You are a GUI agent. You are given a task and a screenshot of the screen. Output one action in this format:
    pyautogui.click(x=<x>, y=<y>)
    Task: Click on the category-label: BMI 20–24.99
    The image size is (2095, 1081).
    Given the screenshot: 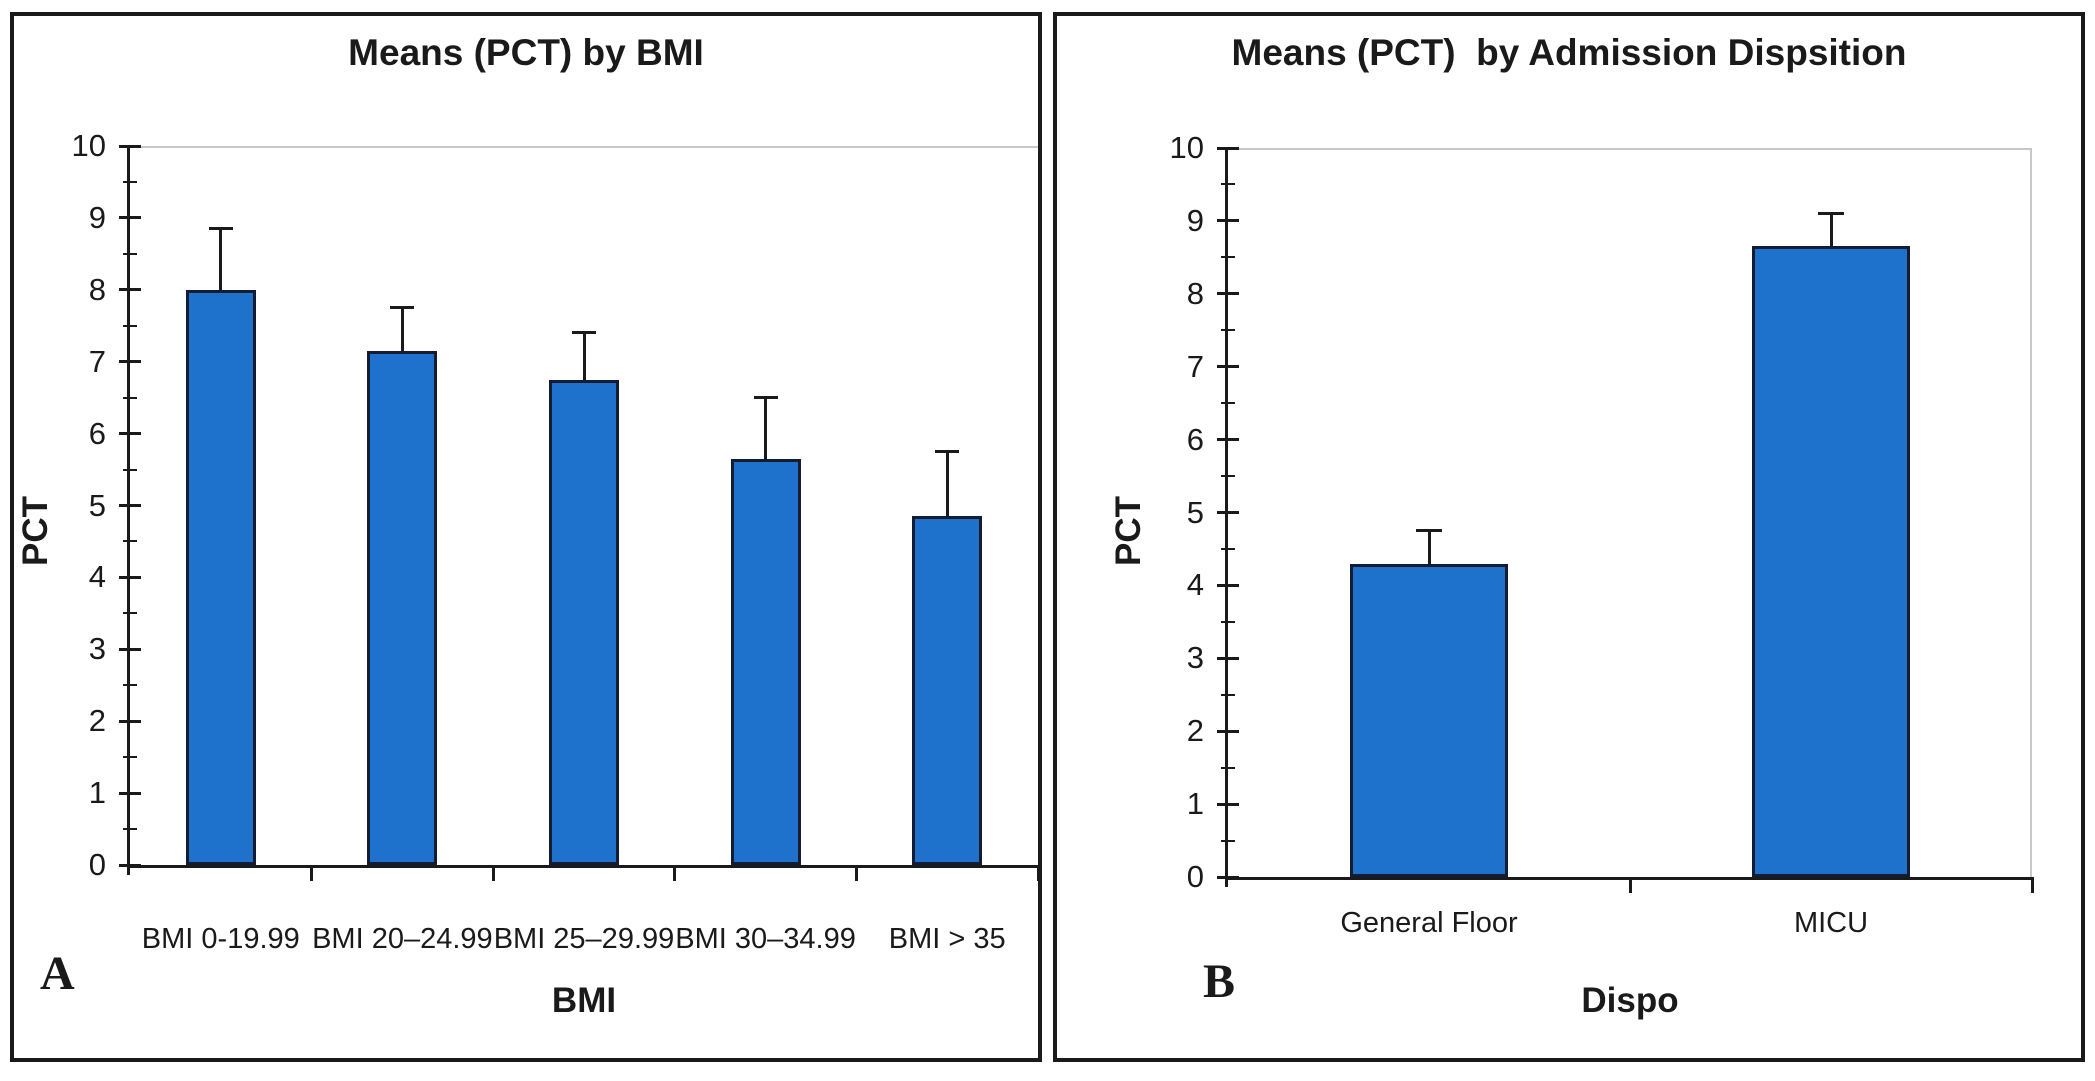 What is the action you would take?
    pyautogui.click(x=402, y=939)
    